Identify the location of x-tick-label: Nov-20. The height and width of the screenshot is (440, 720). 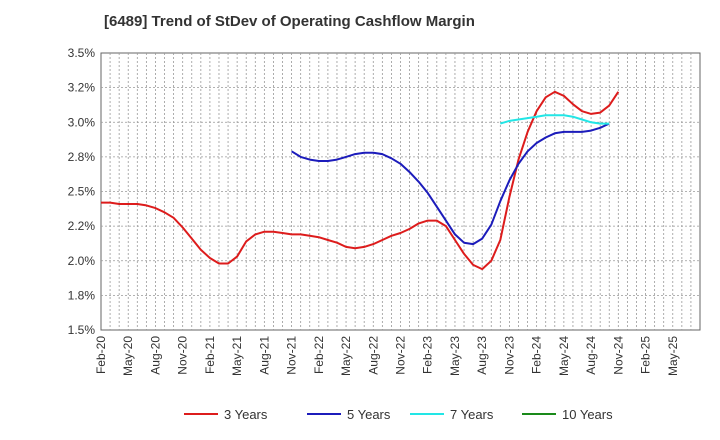
(183, 355).